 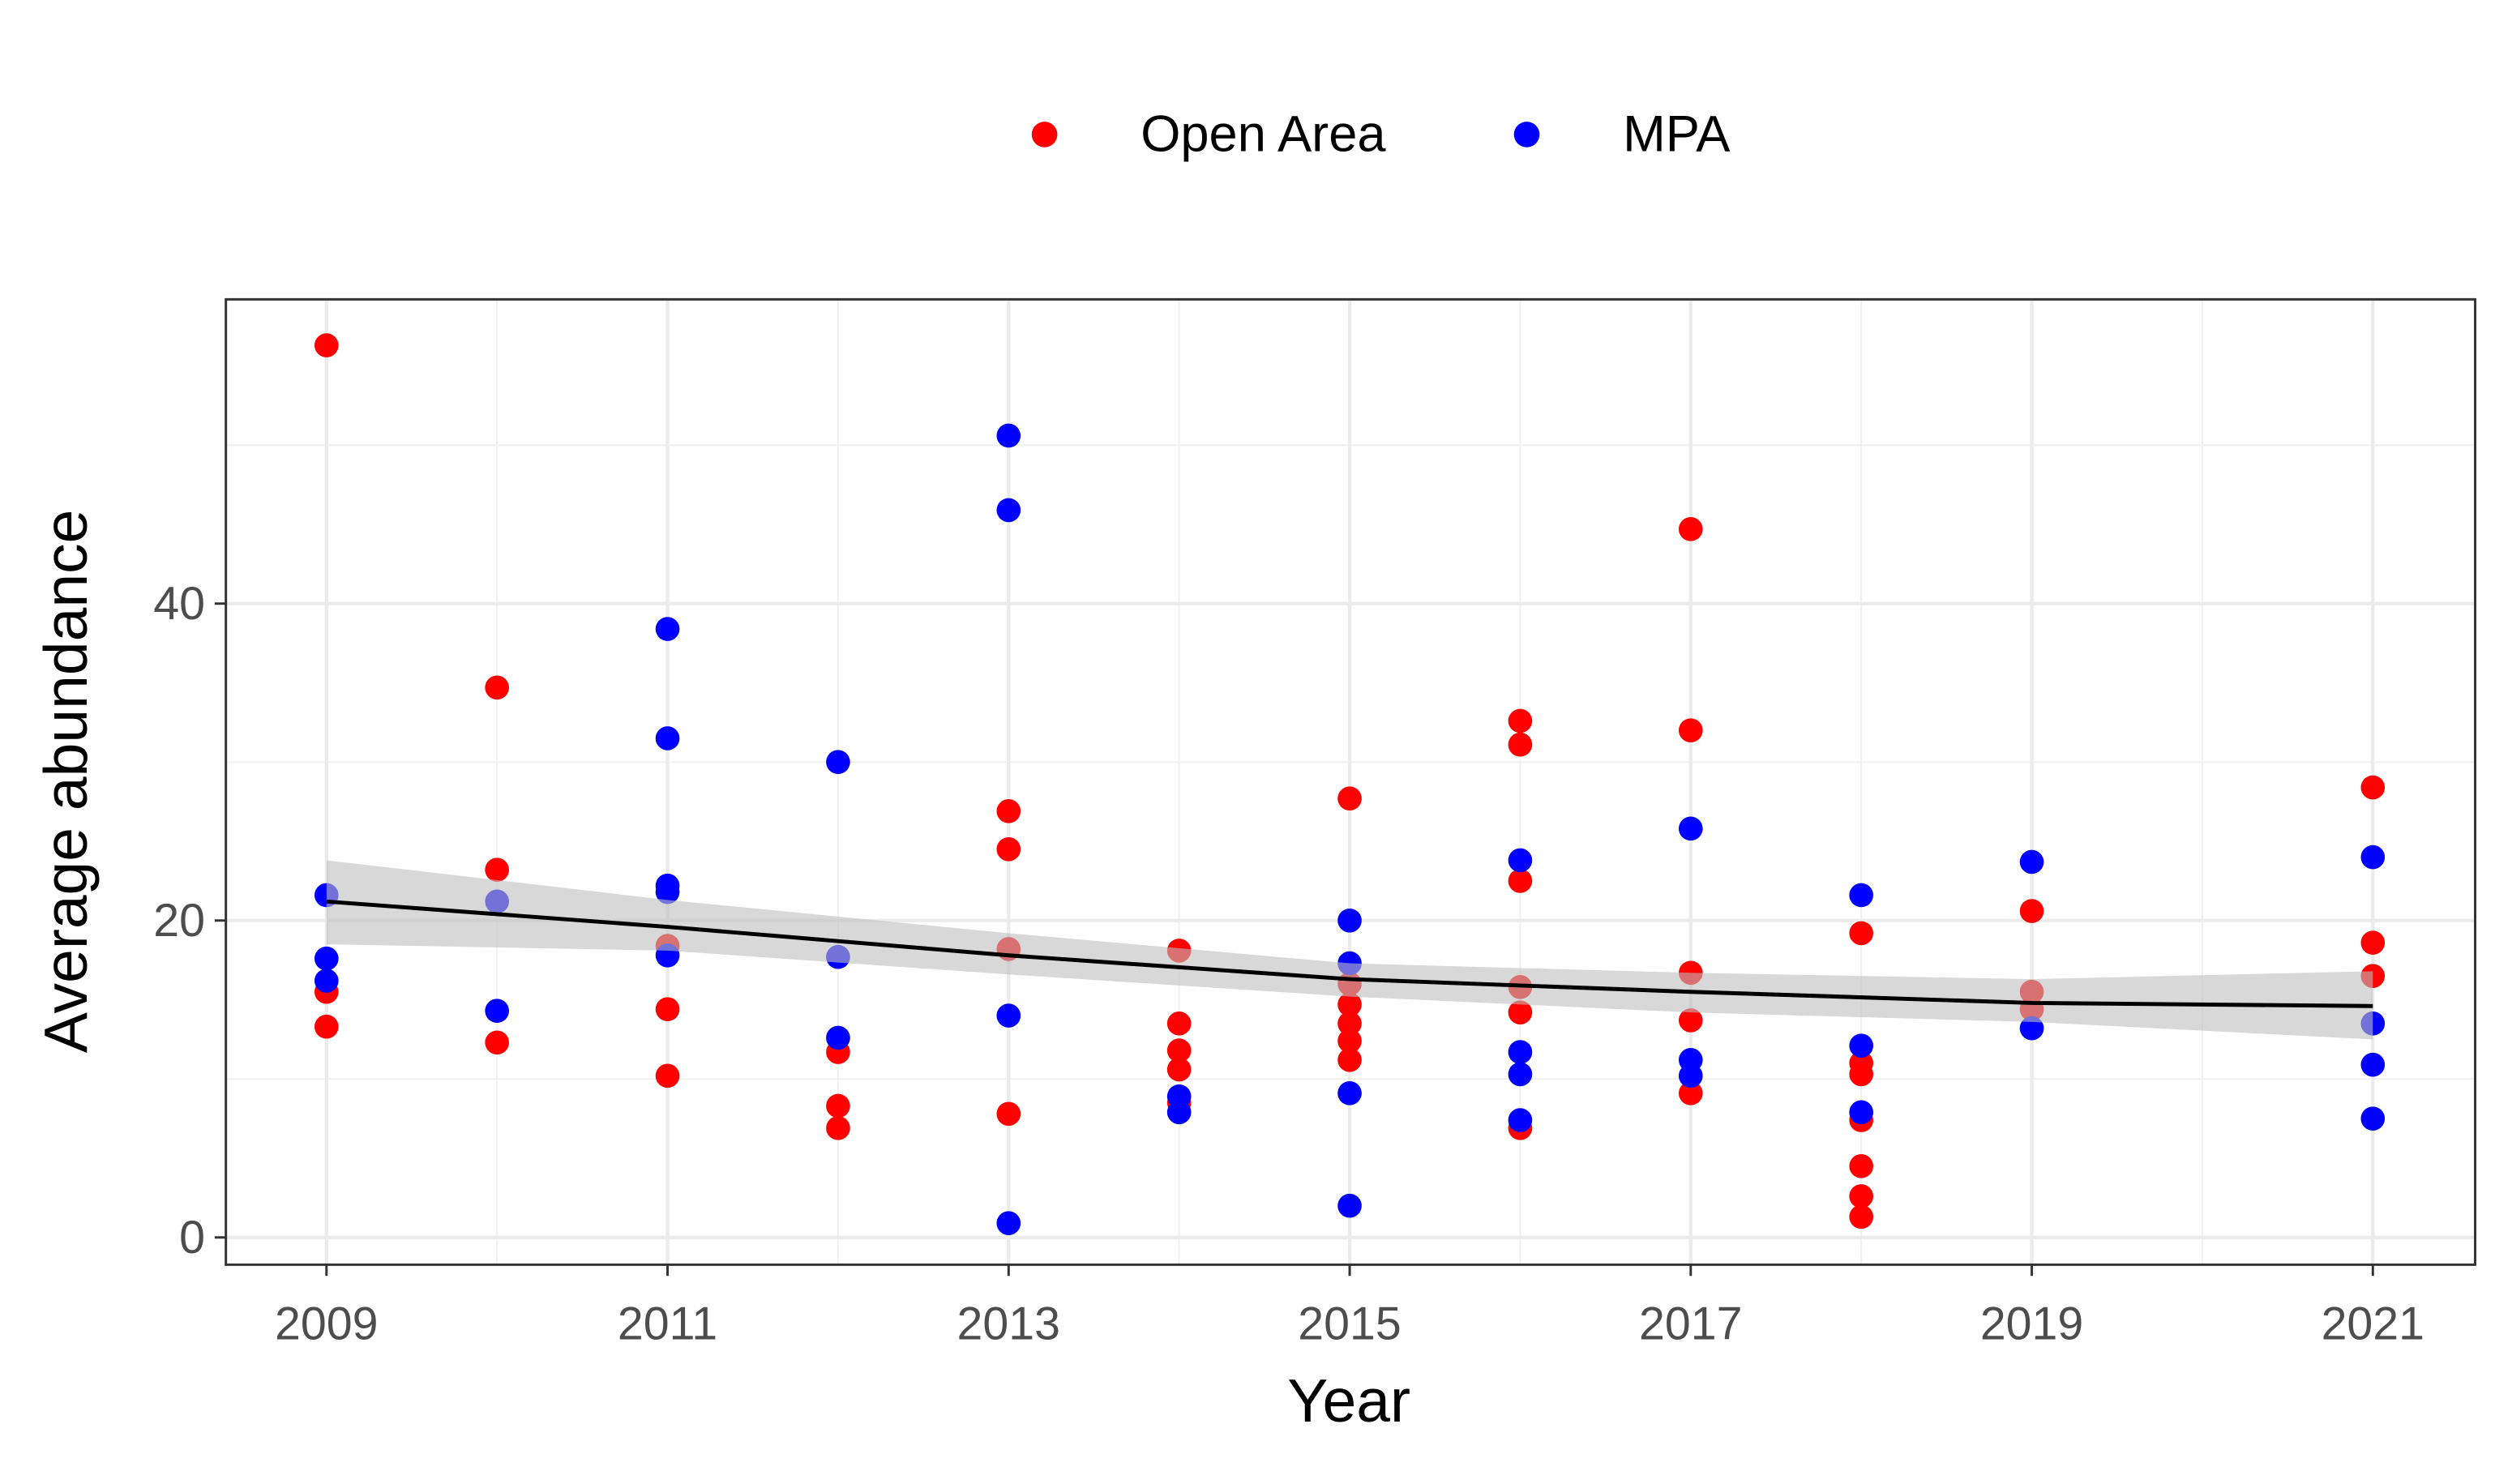 I want to click on x-tick-label: 2009, so click(x=326, y=1324).